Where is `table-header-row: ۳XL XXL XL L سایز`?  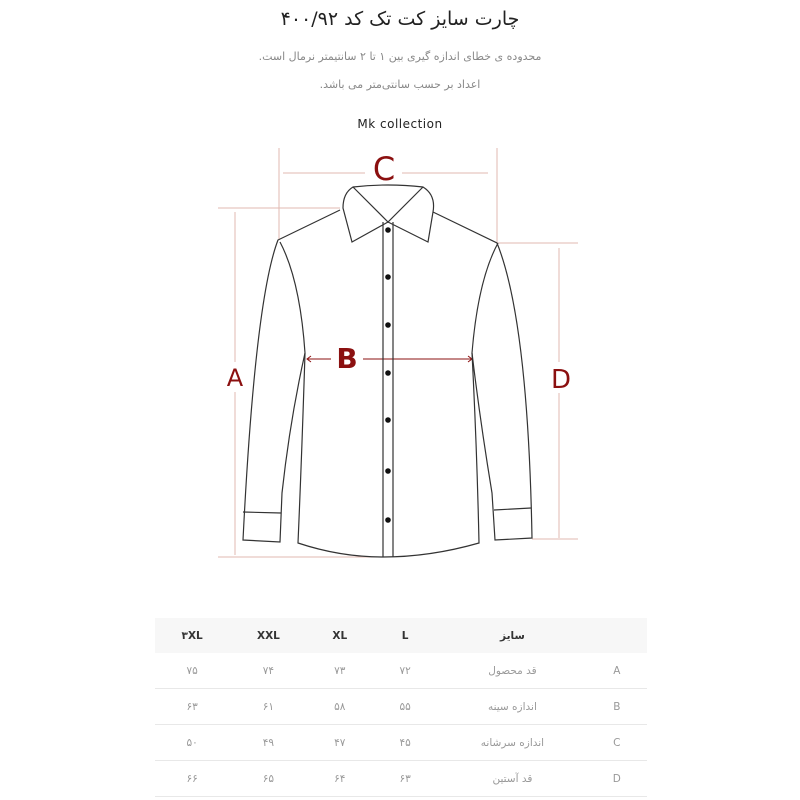
table-header-row: ۳XL XXL XL L سایز is located at coordinates (401, 635).